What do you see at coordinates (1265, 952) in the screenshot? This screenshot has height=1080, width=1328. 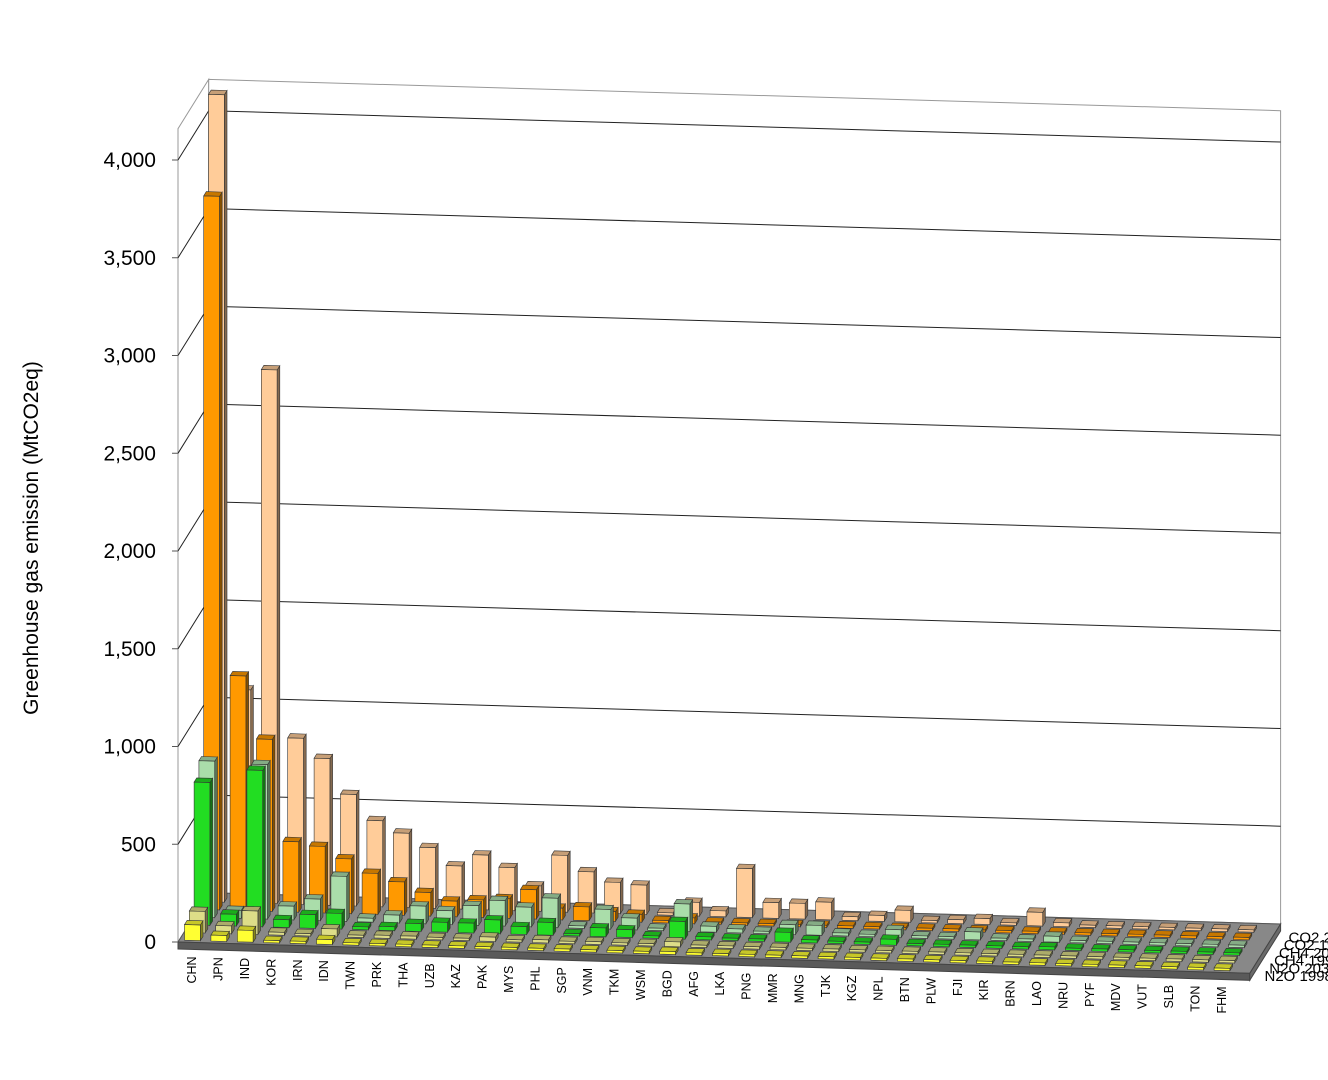 I see `floor-side` at bounding box center [1265, 952].